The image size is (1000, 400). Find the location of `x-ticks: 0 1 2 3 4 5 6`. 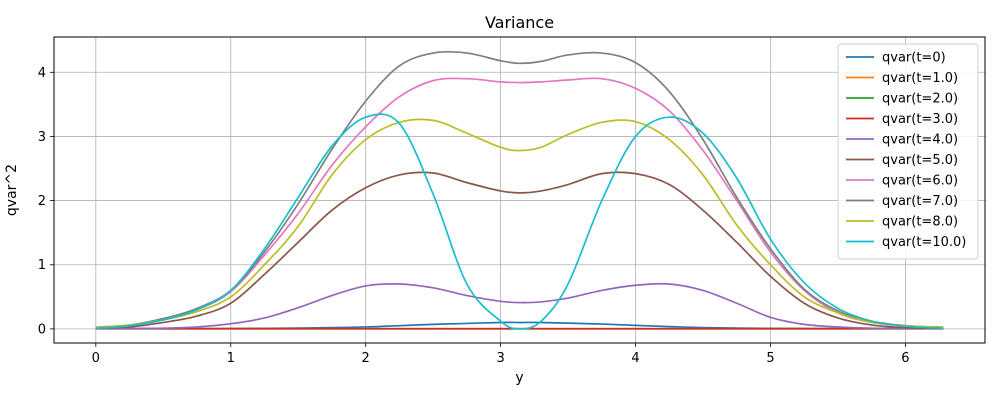

x-ticks: 0 1 2 3 4 5 6 is located at coordinates (501, 354).